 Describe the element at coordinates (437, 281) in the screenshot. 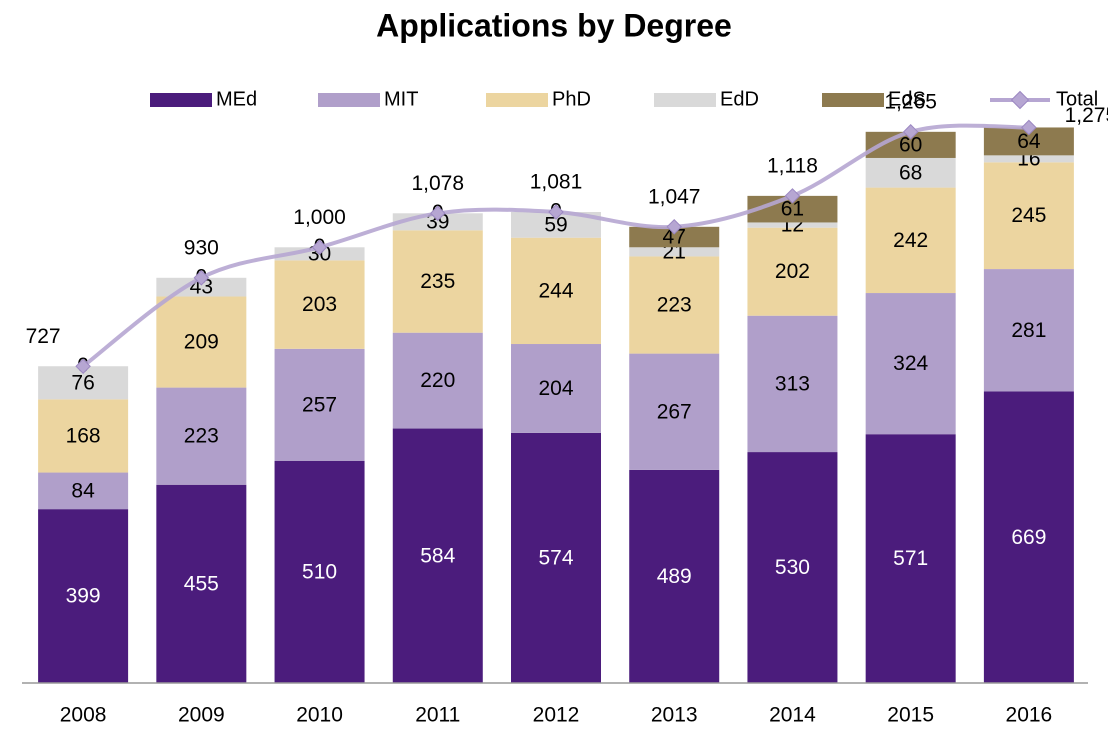

I see `data-label: 235` at that location.